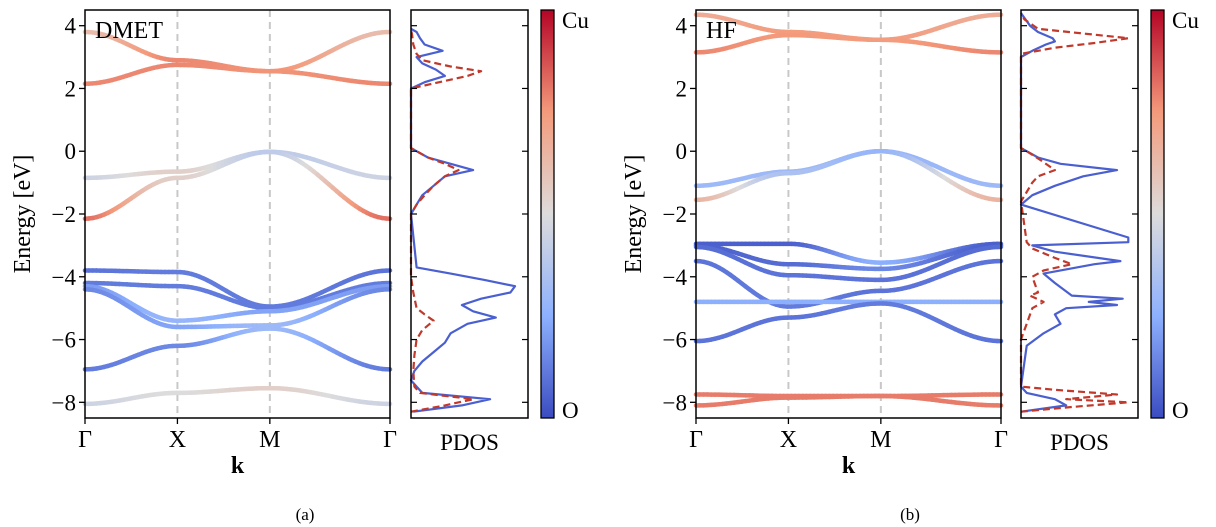  I want to click on pdos-axes-frame, so click(1079, 214).